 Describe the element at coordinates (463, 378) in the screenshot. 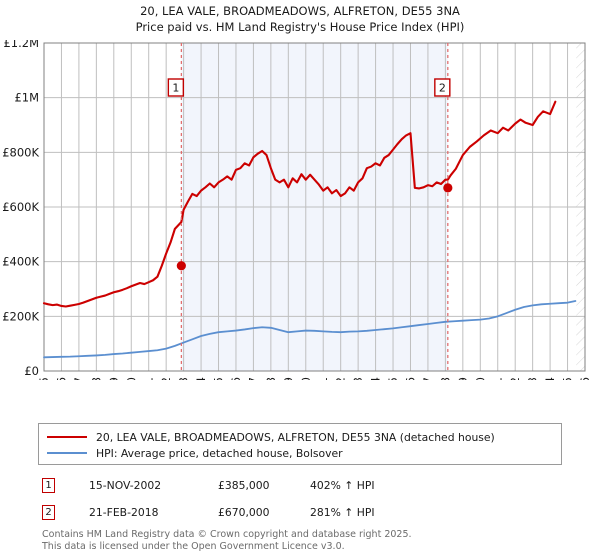

I see `x-axis-tick-label: 2019` at that location.